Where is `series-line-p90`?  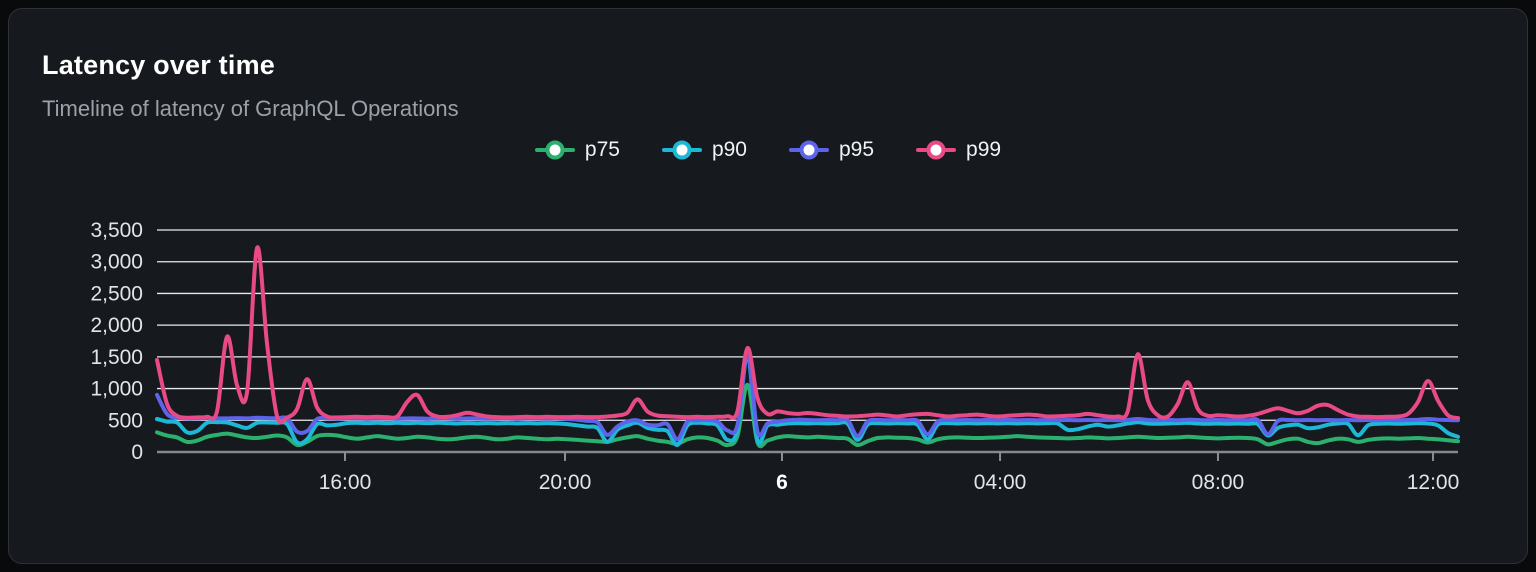
series-line-p90 is located at coordinates (807, 399).